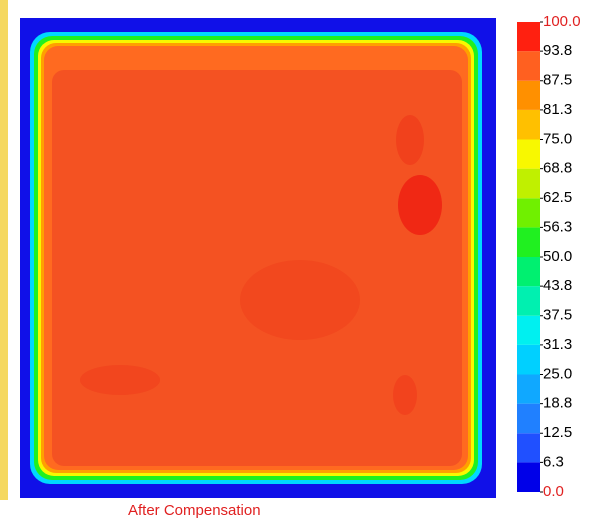 Image resolution: width=590 pixels, height=523 pixels. What do you see at coordinates (4, 250) in the screenshot?
I see `frame-strip` at bounding box center [4, 250].